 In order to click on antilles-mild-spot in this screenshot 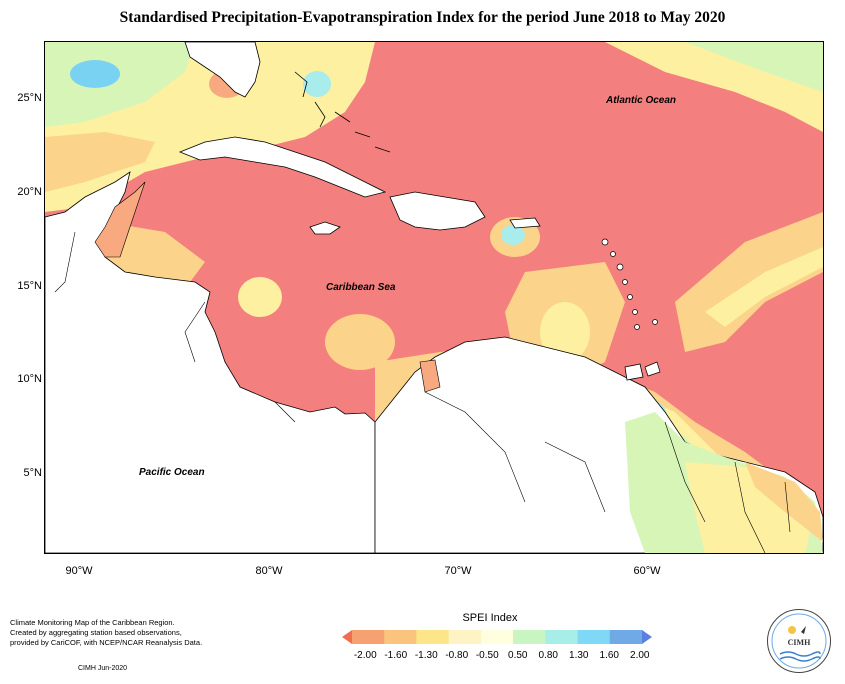, I will do `click(565, 332)`.